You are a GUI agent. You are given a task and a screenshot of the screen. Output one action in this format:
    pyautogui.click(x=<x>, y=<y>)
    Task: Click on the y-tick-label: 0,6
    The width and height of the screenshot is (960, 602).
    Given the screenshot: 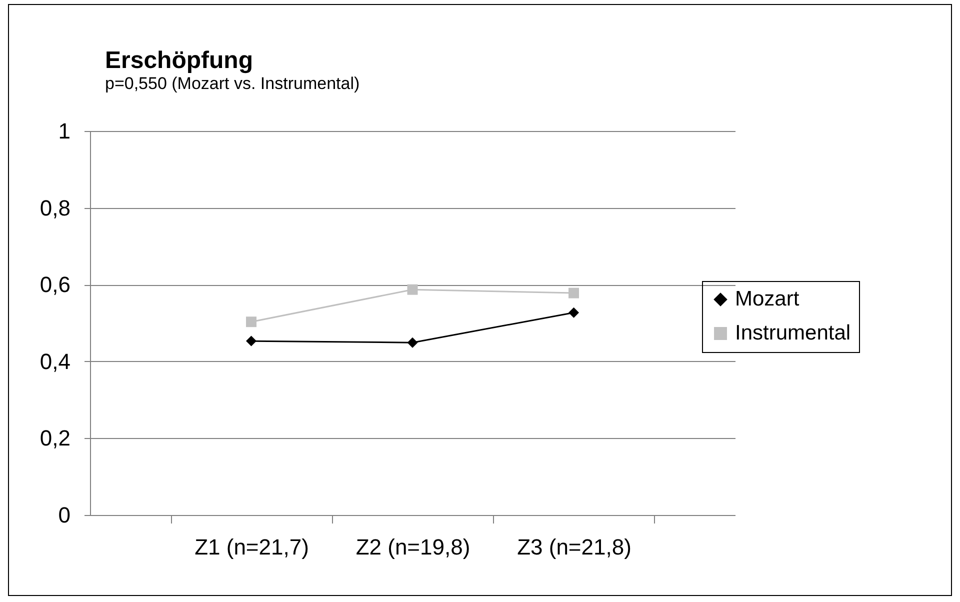 What is the action you would take?
    pyautogui.click(x=55, y=285)
    